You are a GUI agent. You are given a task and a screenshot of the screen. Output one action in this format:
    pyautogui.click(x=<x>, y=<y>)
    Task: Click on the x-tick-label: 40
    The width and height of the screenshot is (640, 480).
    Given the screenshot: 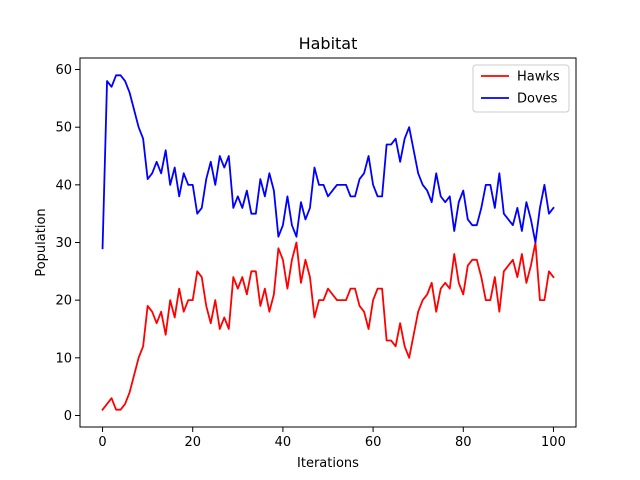 What is the action you would take?
    pyautogui.click(x=283, y=442)
    